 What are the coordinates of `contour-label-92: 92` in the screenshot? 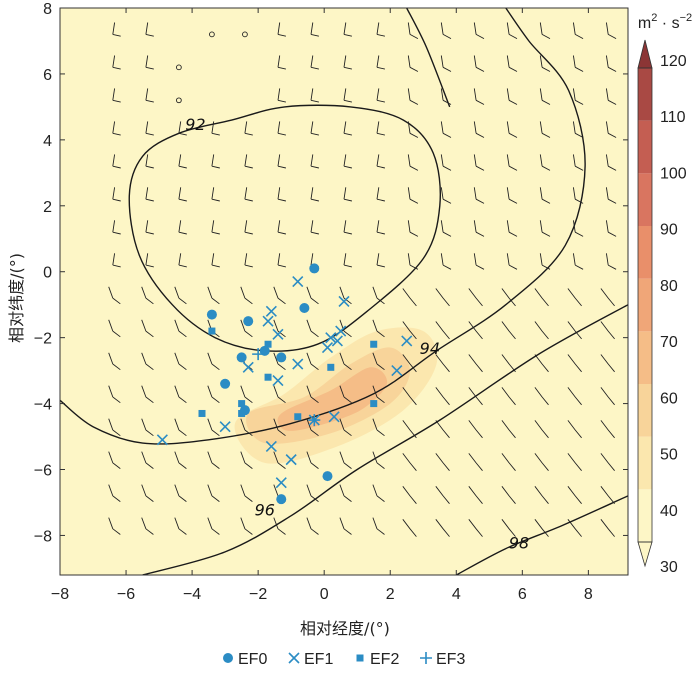 It's located at (195, 124).